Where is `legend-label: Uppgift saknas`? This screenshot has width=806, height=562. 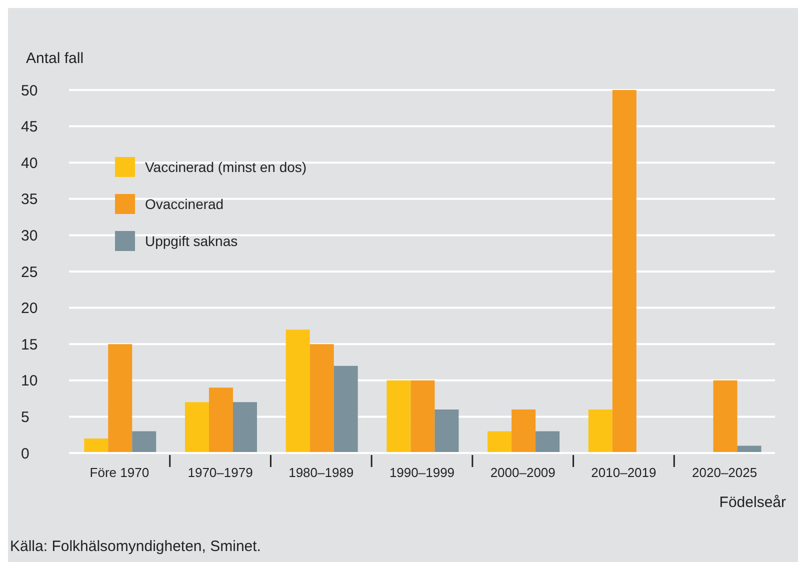 legend-label: Uppgift saknas is located at coordinates (191, 240).